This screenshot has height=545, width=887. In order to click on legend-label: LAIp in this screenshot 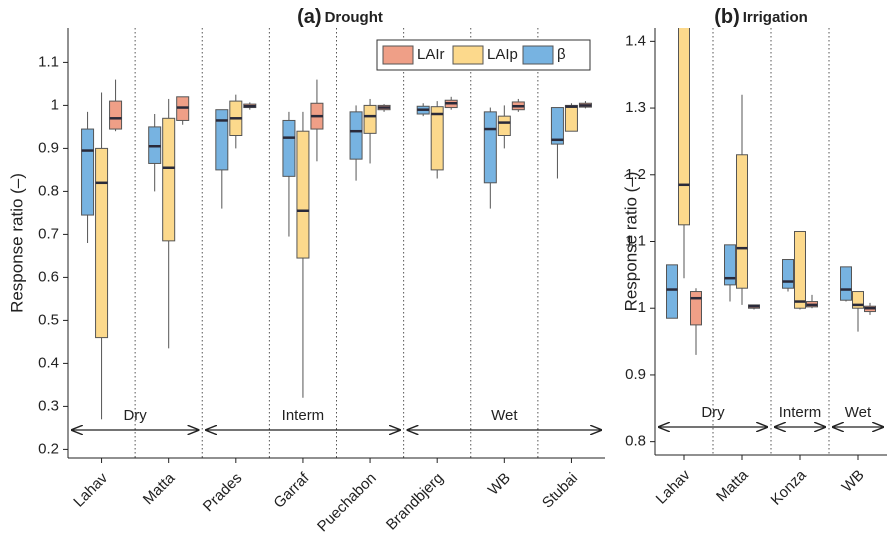, I will do `click(502, 54)`.